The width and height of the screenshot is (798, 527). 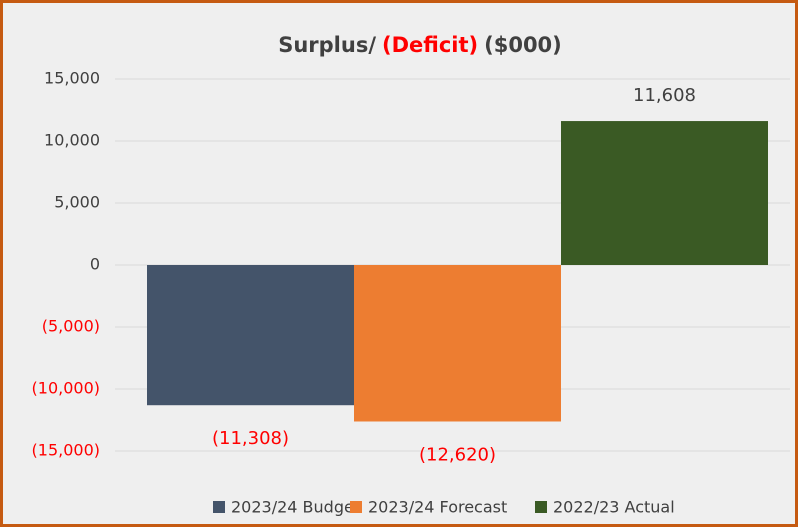 I want to click on value-label: 11,608, so click(x=664, y=95).